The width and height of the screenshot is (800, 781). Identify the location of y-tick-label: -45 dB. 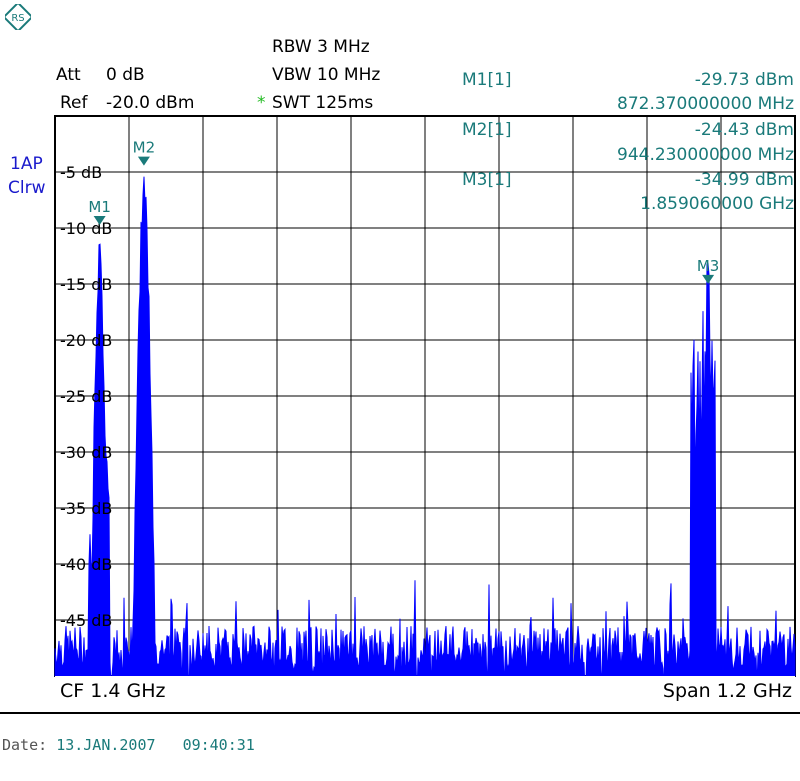
(86, 620).